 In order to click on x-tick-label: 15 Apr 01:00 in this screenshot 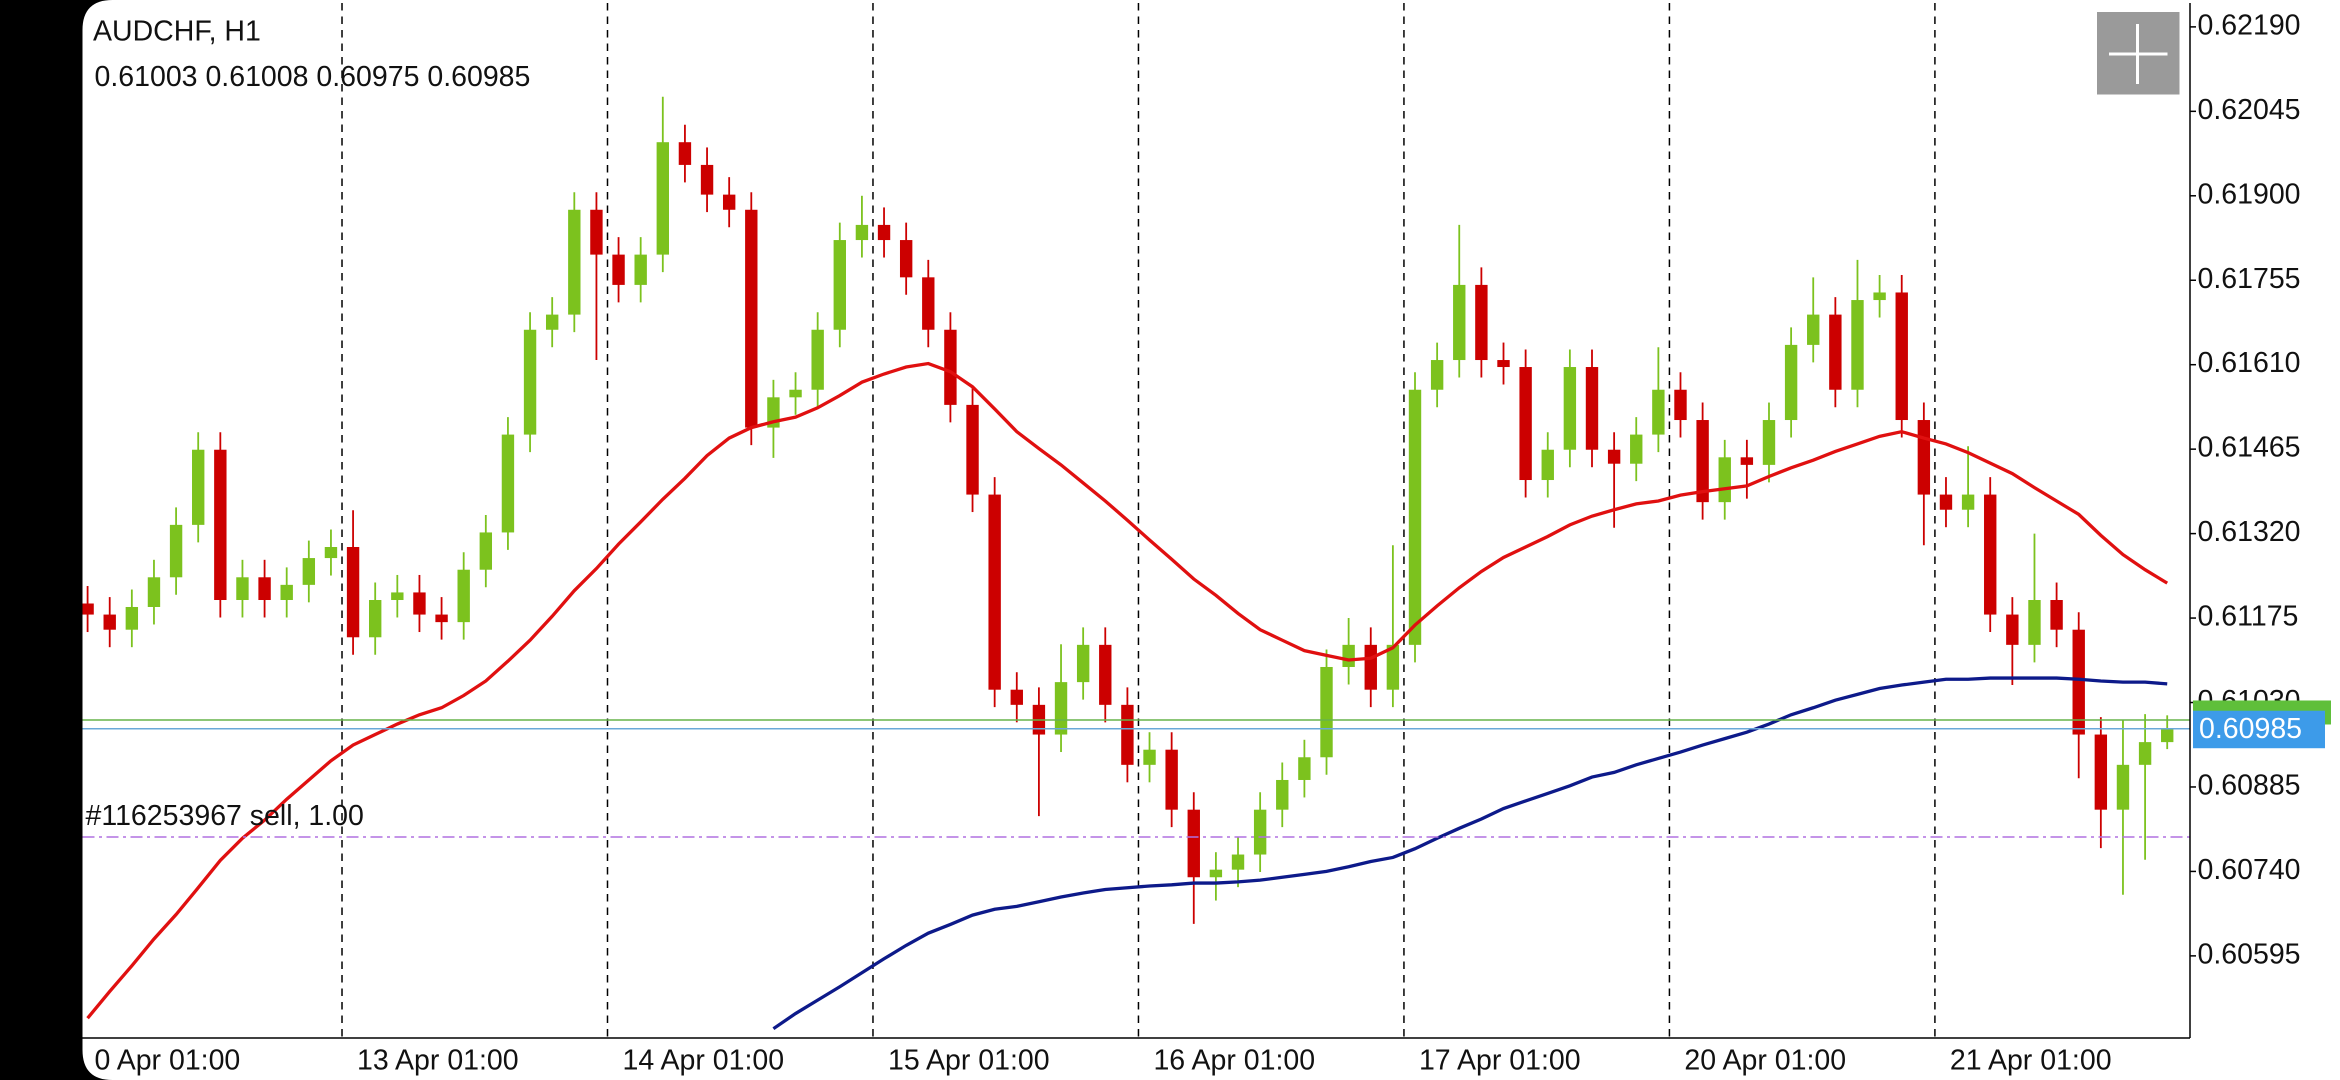, I will do `click(969, 1061)`.